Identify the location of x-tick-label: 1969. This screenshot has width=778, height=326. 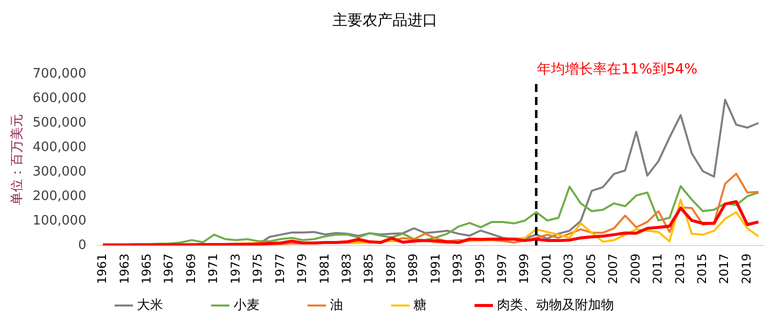
(191, 268).